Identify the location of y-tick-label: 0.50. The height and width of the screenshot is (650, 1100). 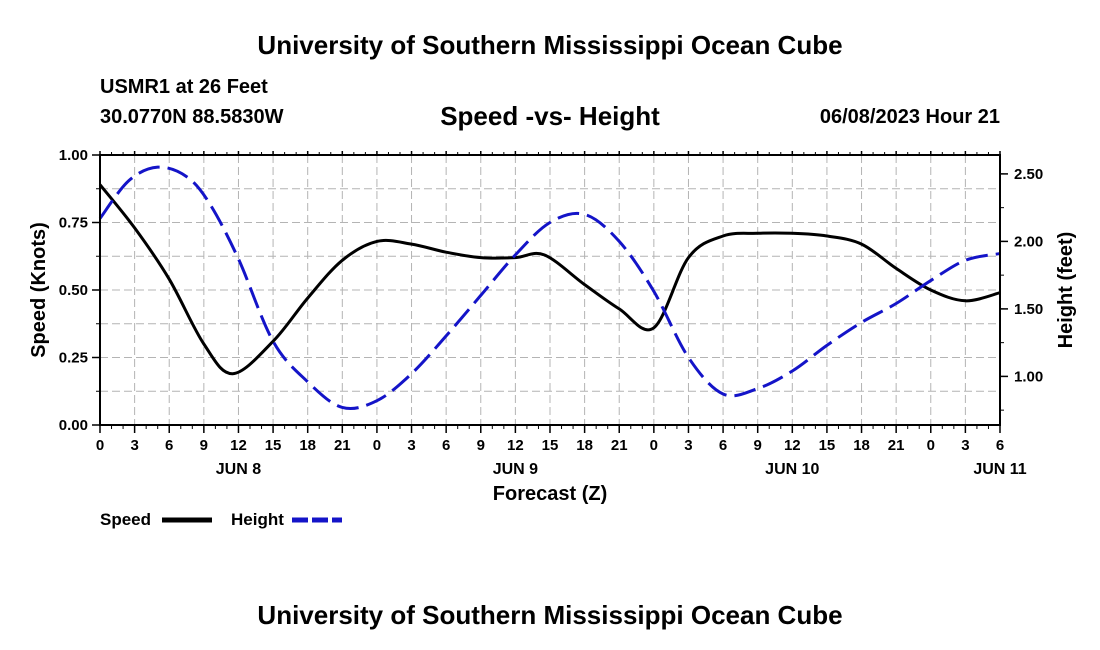
(73, 290).